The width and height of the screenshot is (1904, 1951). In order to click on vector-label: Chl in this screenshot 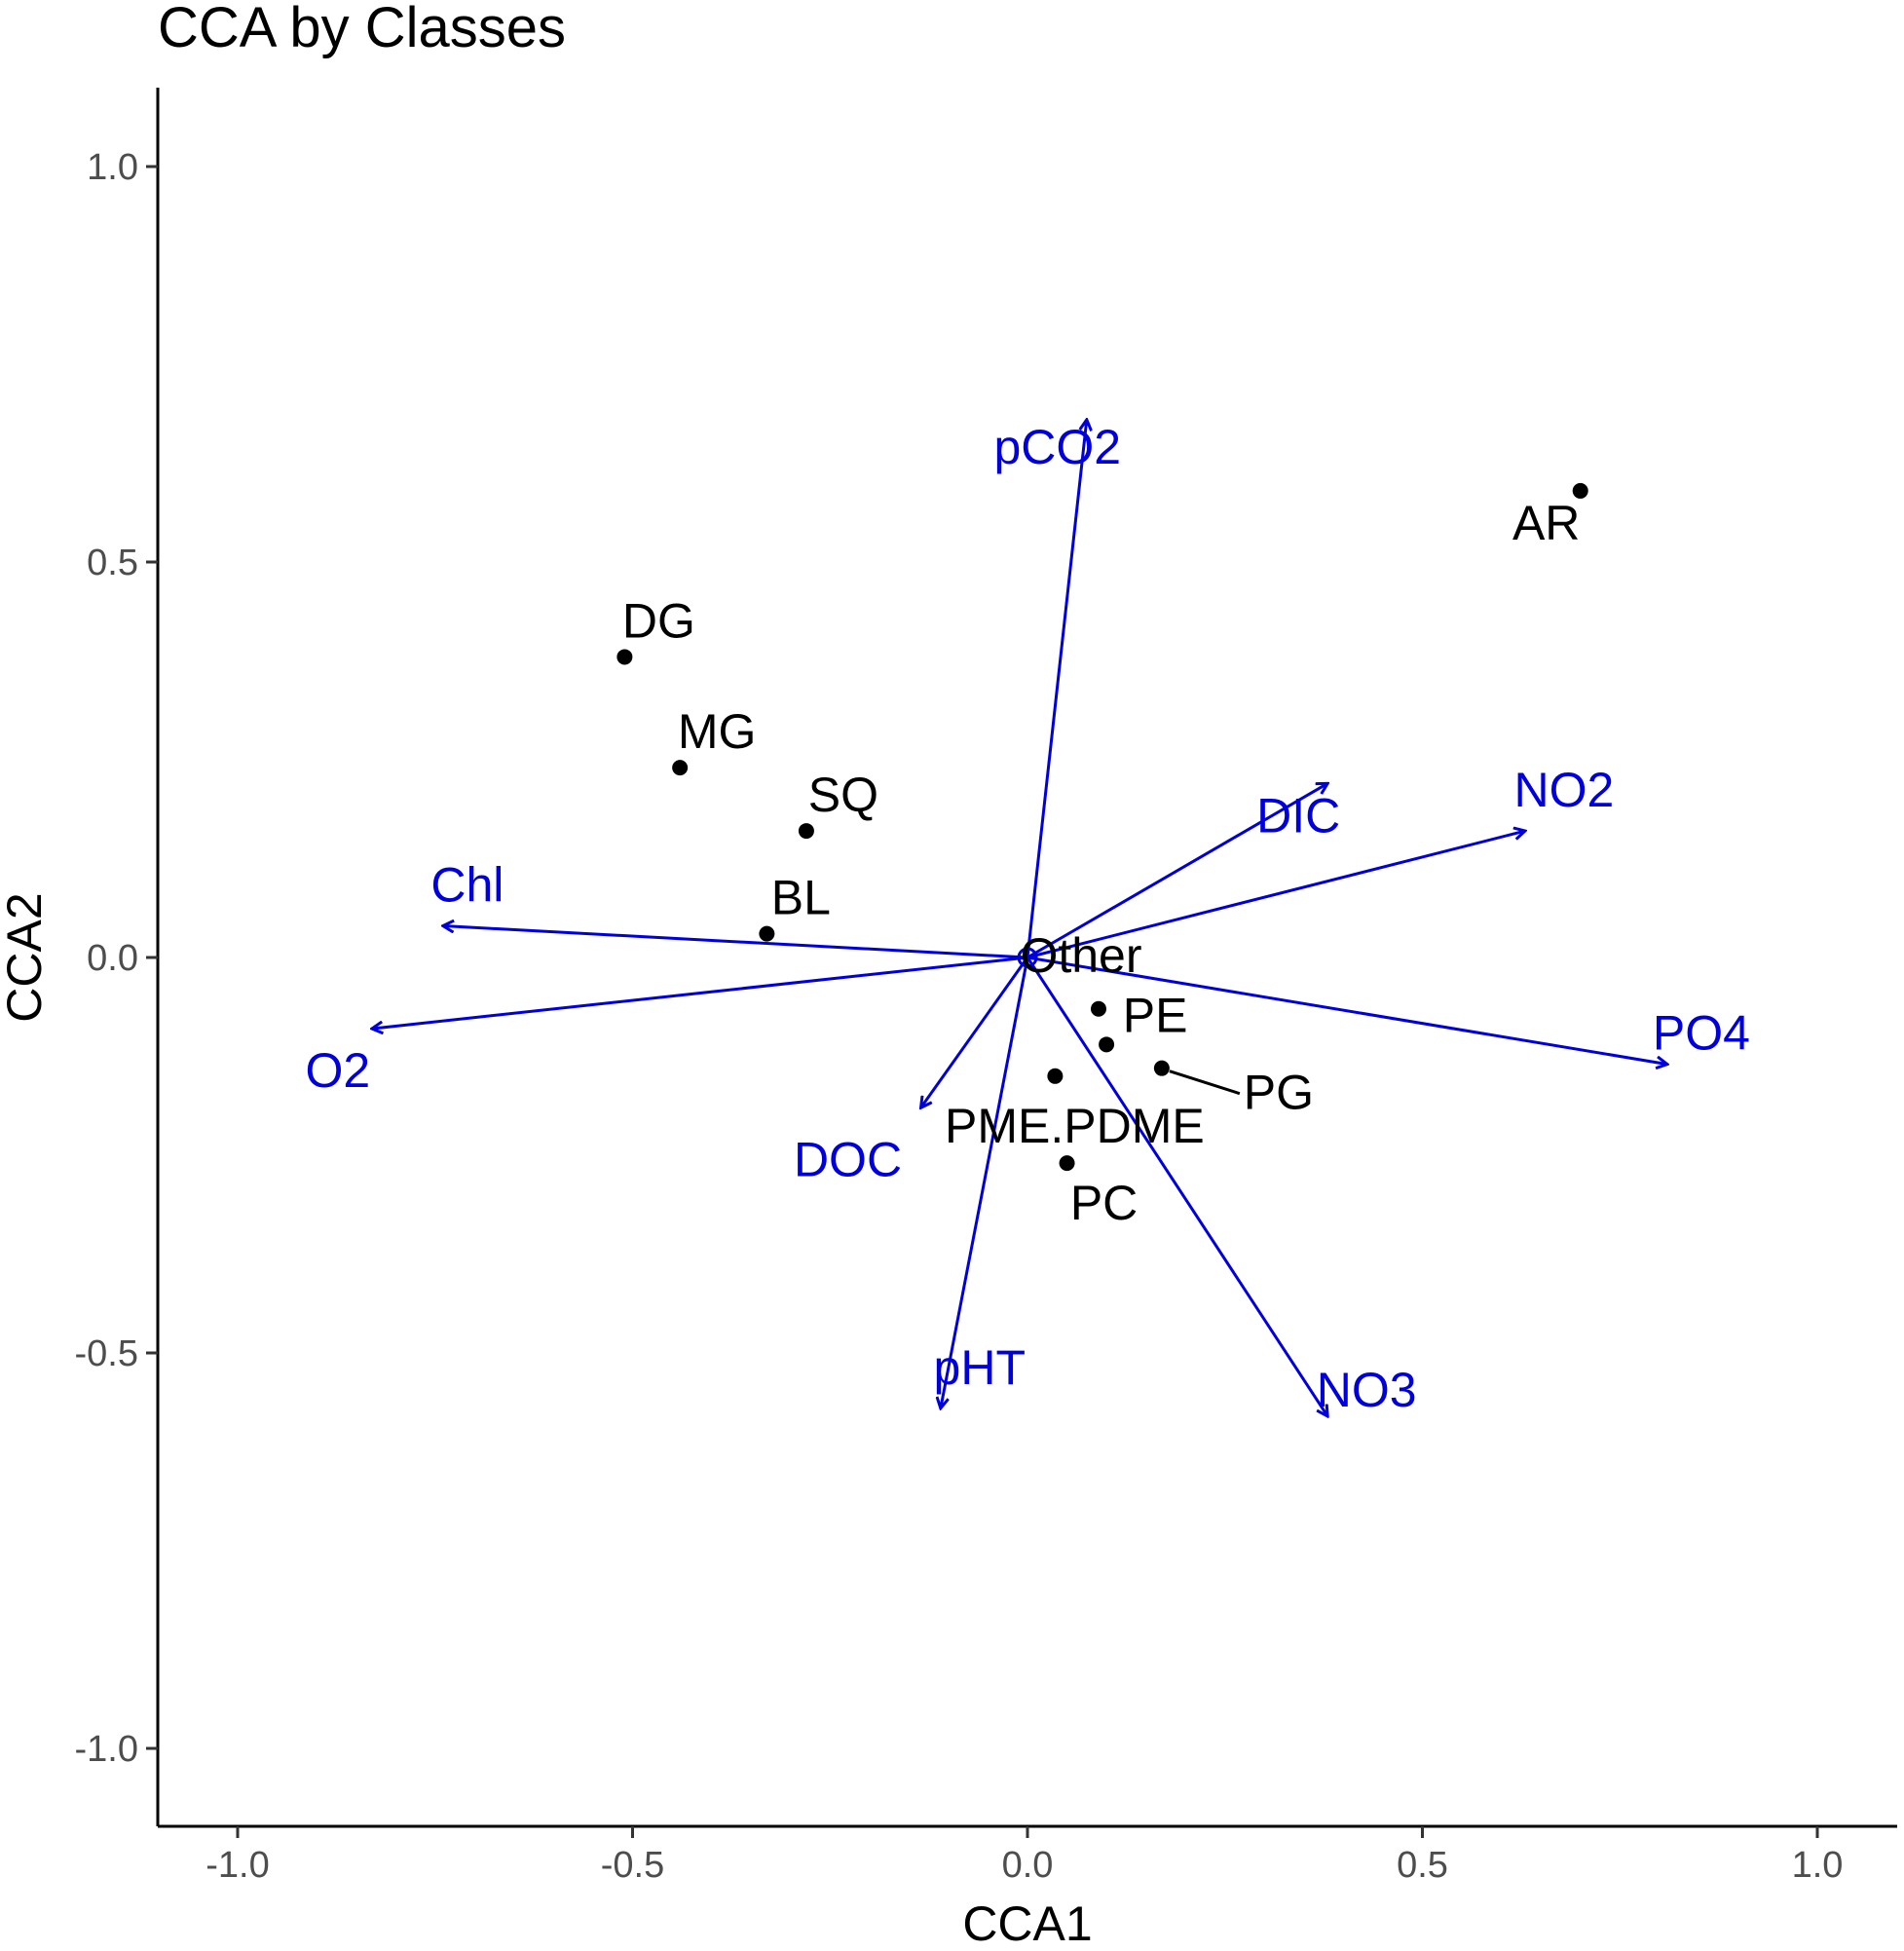, I will do `click(467, 885)`.